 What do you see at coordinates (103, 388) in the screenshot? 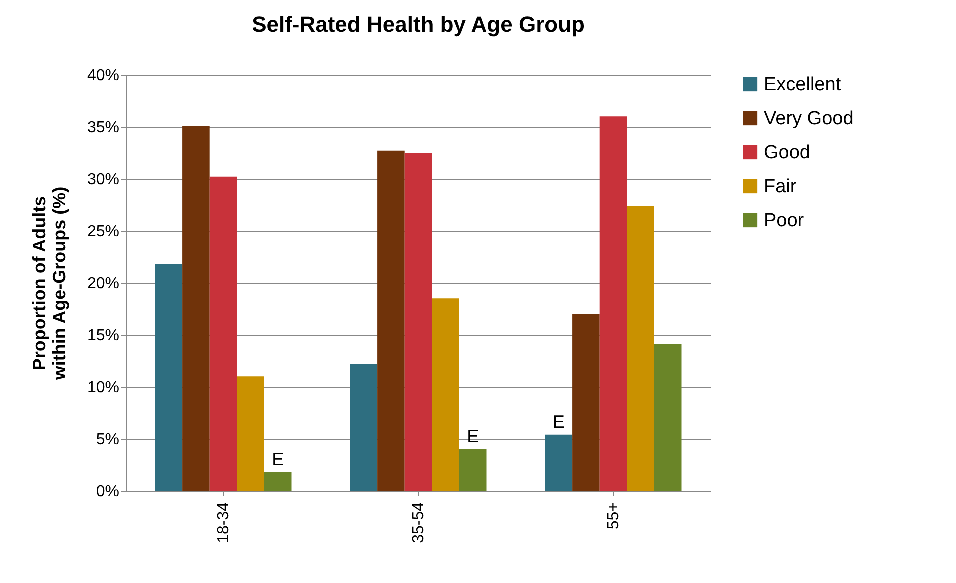
I see `y-tick-label: 10%` at bounding box center [103, 388].